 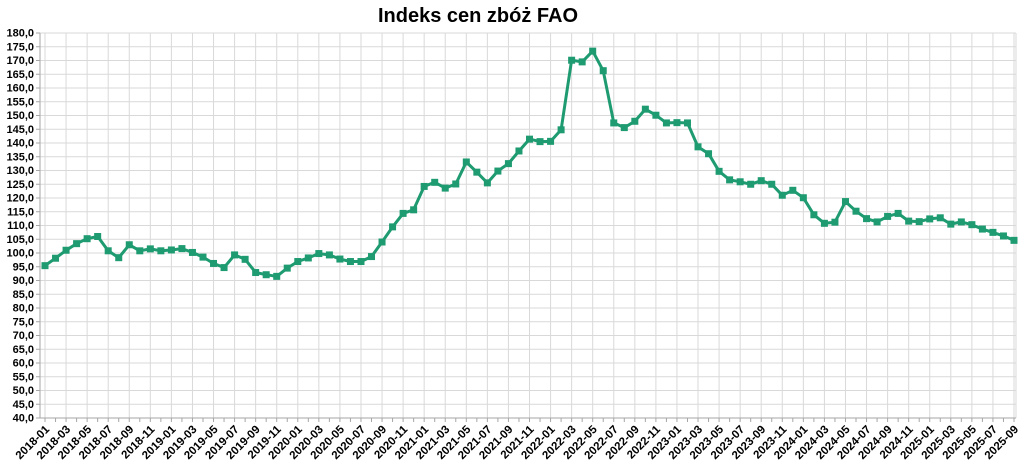 What do you see at coordinates (20, 157) in the screenshot?
I see `y-tick-label: 135,0` at bounding box center [20, 157].